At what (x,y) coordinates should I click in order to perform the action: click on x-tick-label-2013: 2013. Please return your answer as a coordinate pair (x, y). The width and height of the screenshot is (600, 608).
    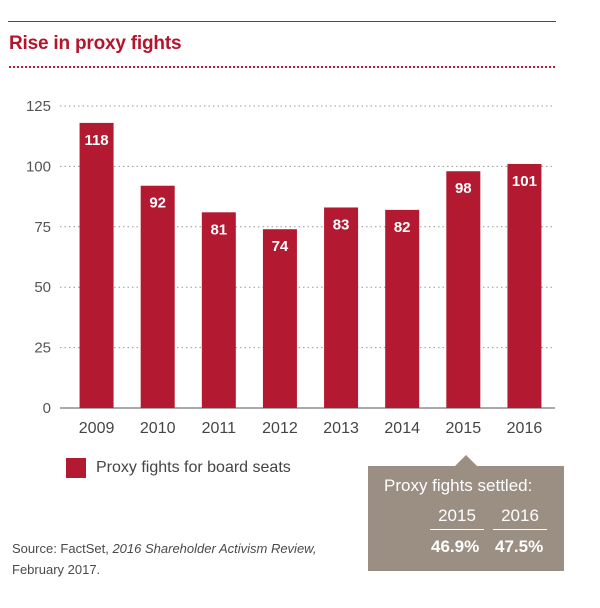
    Looking at the image, I should click on (341, 428).